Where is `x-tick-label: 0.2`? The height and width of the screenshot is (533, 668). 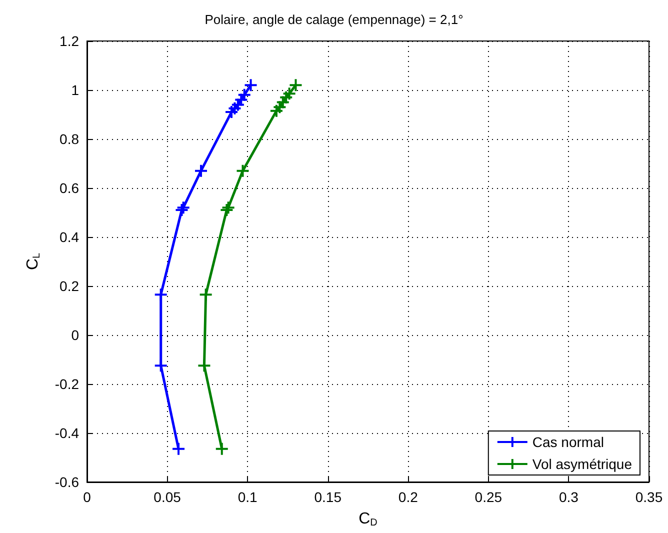
x-tick-label: 0.2 is located at coordinates (408, 497).